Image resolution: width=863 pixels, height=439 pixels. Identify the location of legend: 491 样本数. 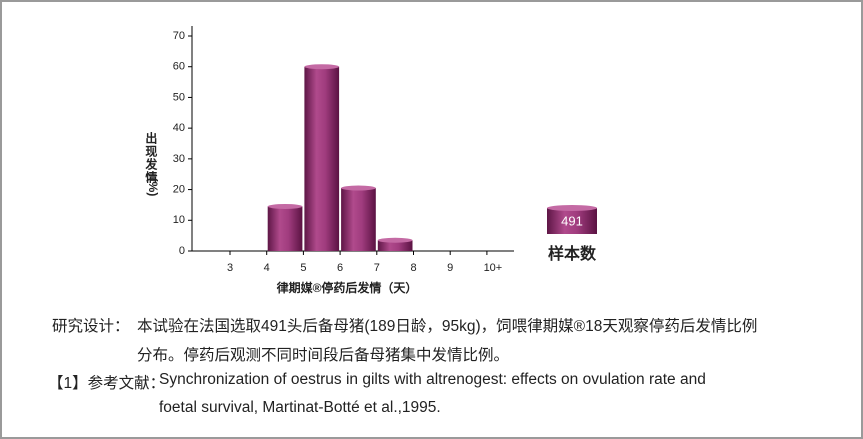
(572, 234).